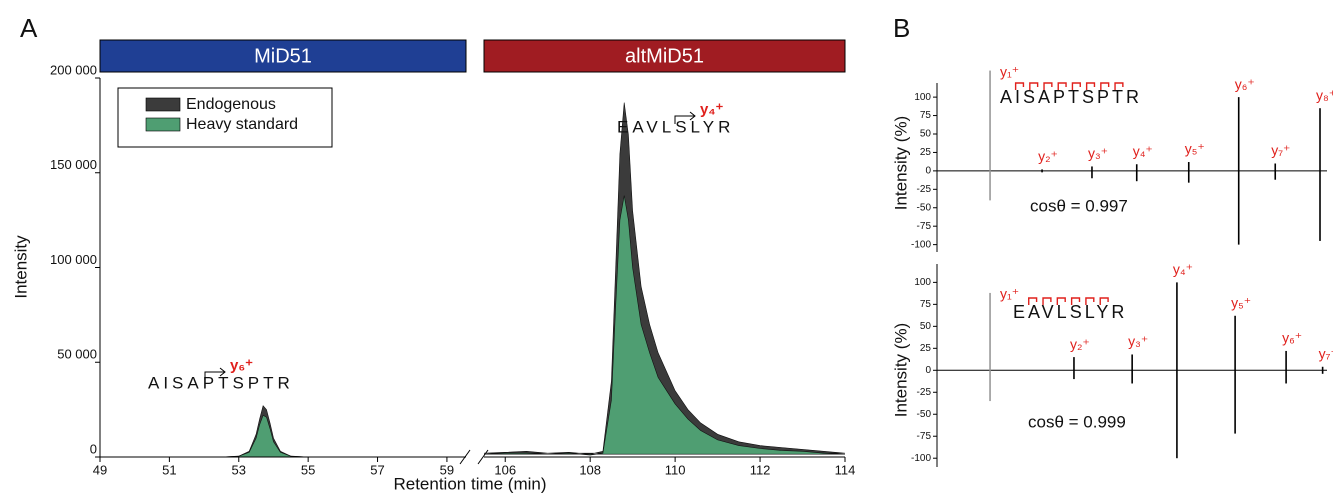  I want to click on x-tick-label: 55, so click(308, 469).